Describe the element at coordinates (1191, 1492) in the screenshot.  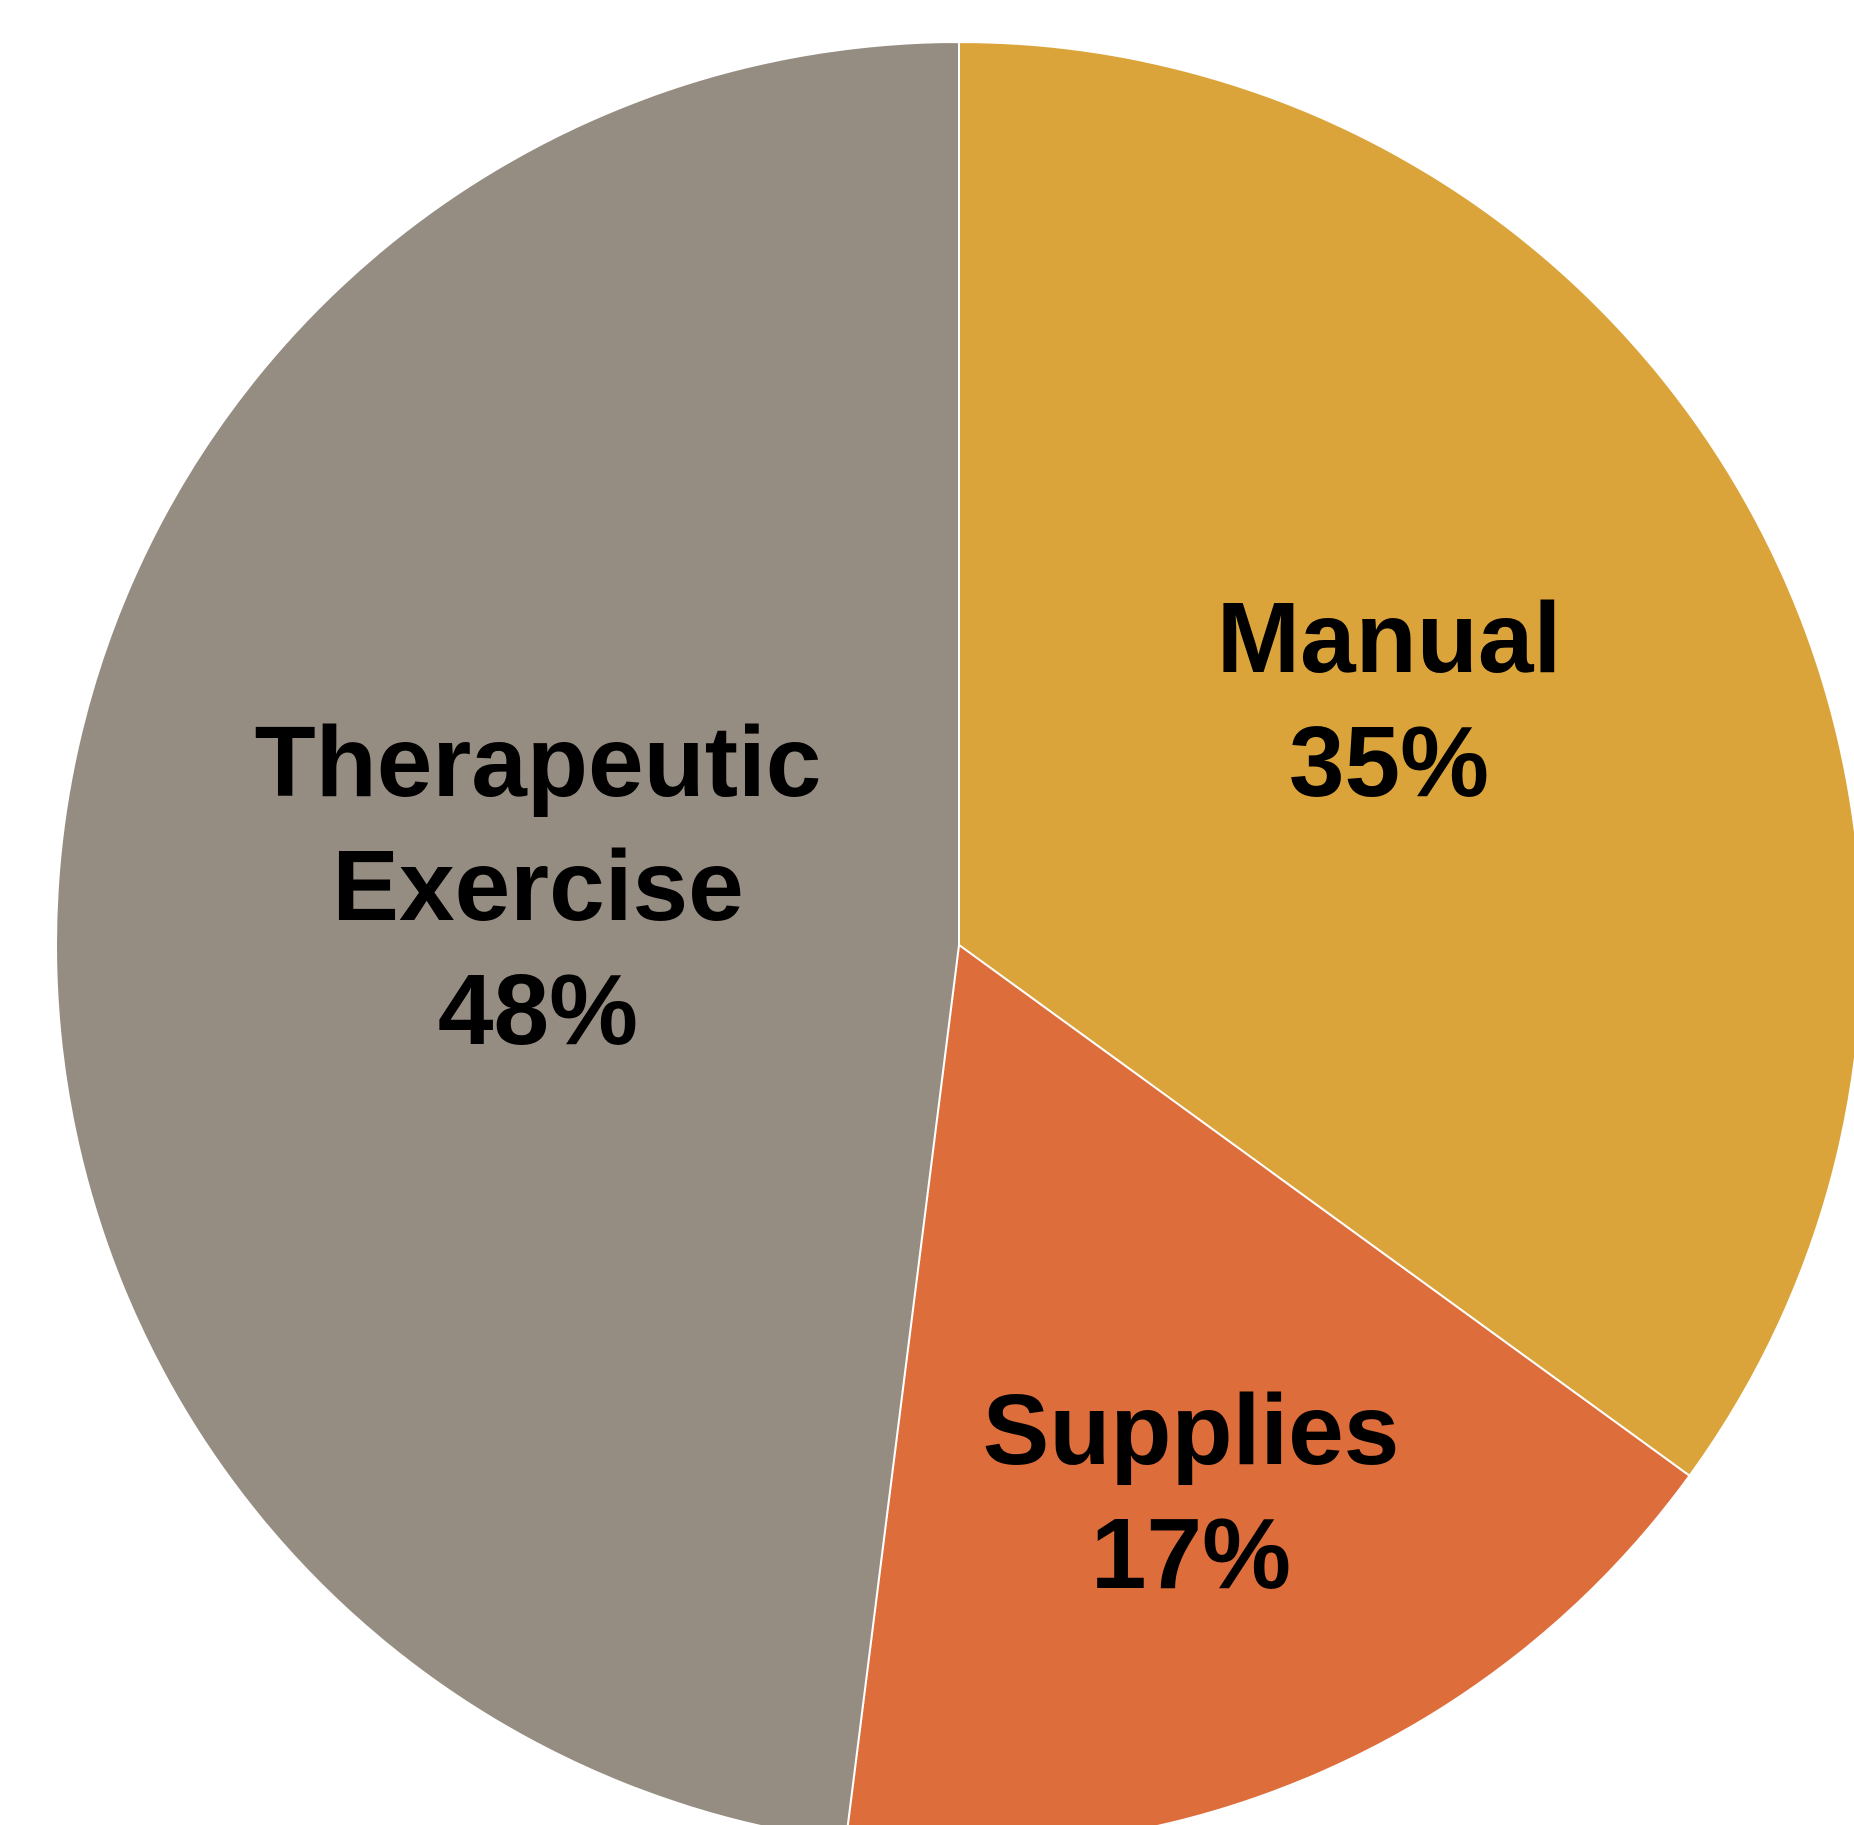
I see `slice-label: Supplies 17%` at that location.